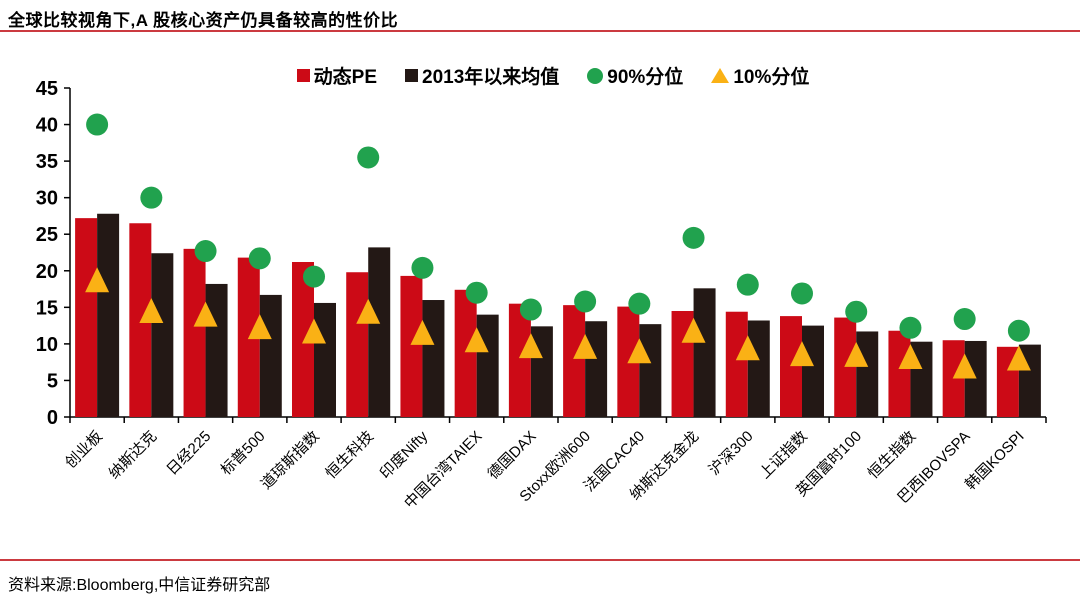 Image resolution: width=1080 pixels, height=601 pixels. I want to click on x-category-label: 标普500, so click(243, 453).